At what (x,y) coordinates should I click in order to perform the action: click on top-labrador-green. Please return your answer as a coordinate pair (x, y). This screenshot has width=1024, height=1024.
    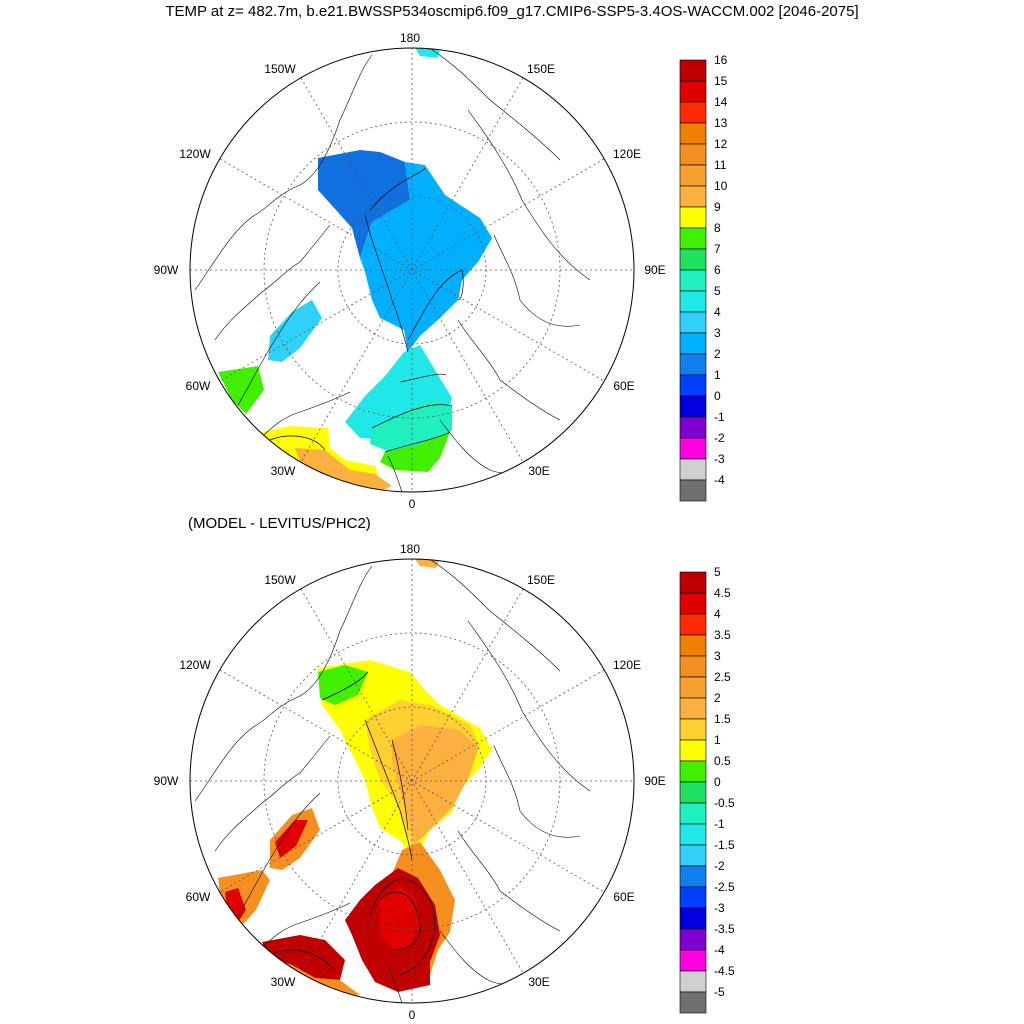
    Looking at the image, I should click on (241, 390).